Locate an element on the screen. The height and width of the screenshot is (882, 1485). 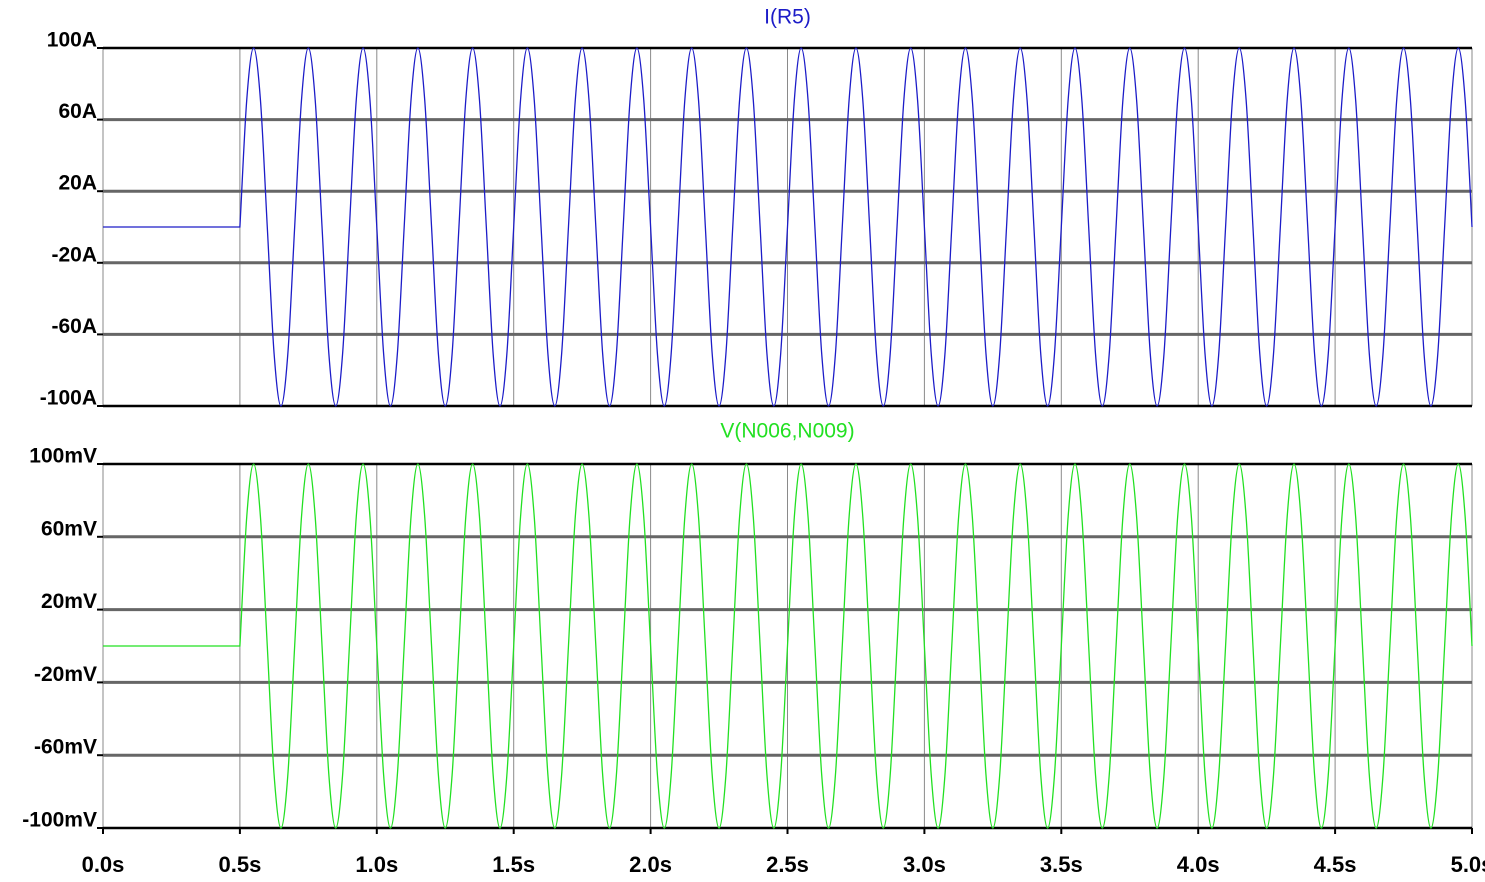
y-tick-label: -20A is located at coordinates (74, 254).